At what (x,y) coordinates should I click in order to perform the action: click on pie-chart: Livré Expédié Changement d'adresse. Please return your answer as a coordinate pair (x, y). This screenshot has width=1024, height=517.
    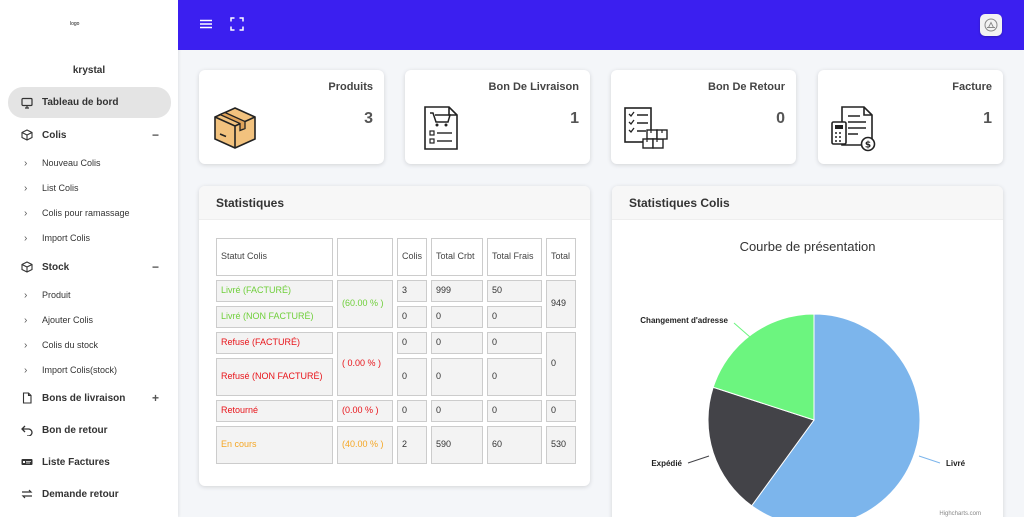
    Looking at the image, I should click on (803, 415).